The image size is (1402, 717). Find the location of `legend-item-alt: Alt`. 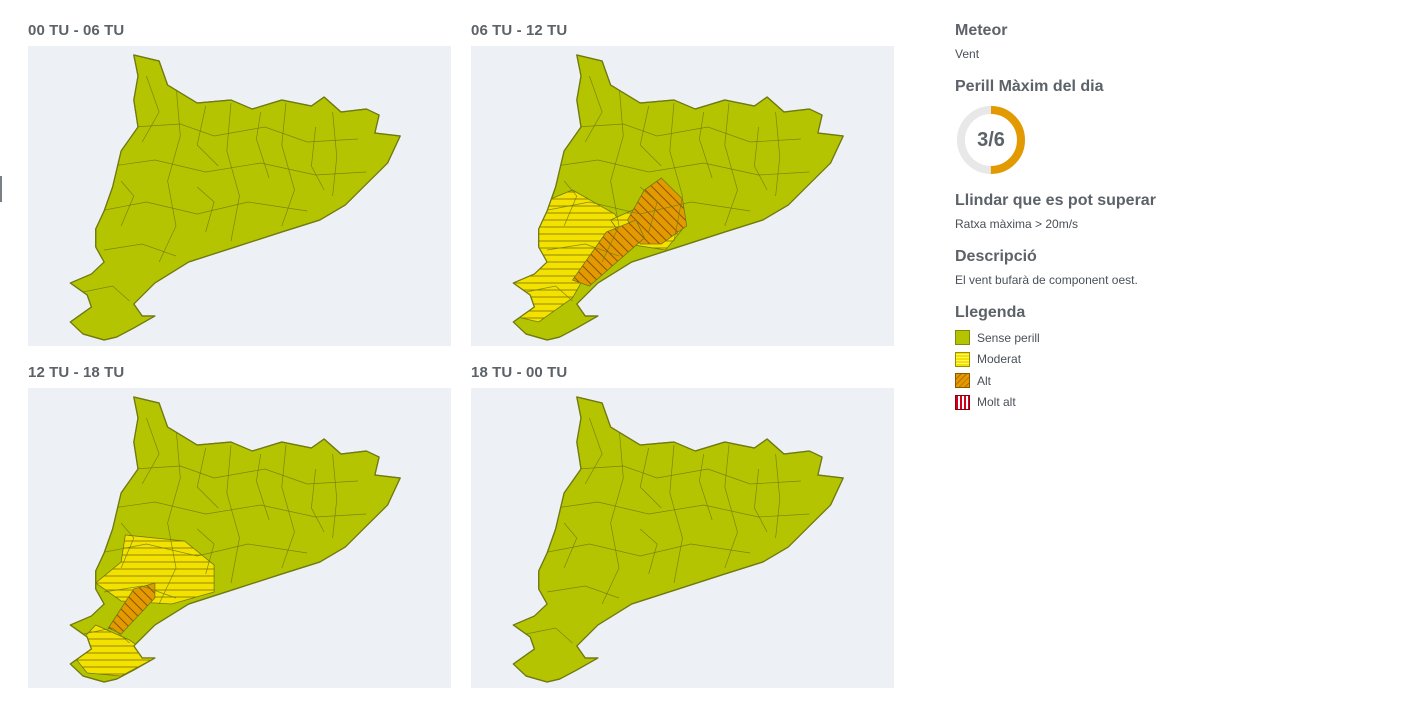

legend-item-alt: Alt is located at coordinates (1165, 381).